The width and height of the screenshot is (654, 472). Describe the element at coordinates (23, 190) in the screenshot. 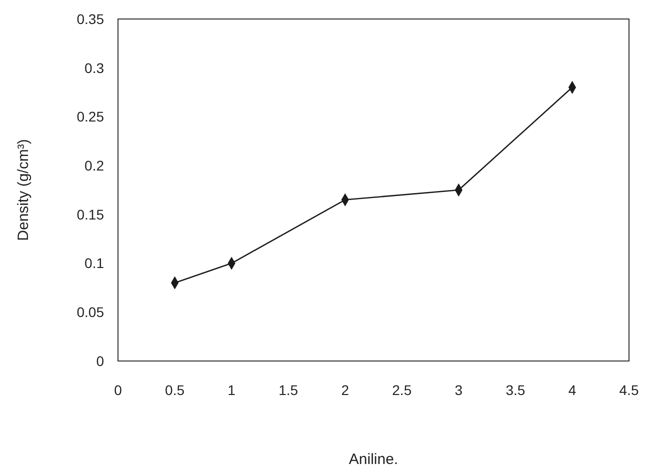

I see `y-axis-title: Density (g/cm³)` at that location.